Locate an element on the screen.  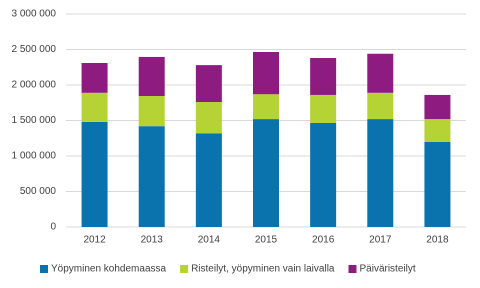
legend-label: Päiväristeilyt is located at coordinates (387, 269).